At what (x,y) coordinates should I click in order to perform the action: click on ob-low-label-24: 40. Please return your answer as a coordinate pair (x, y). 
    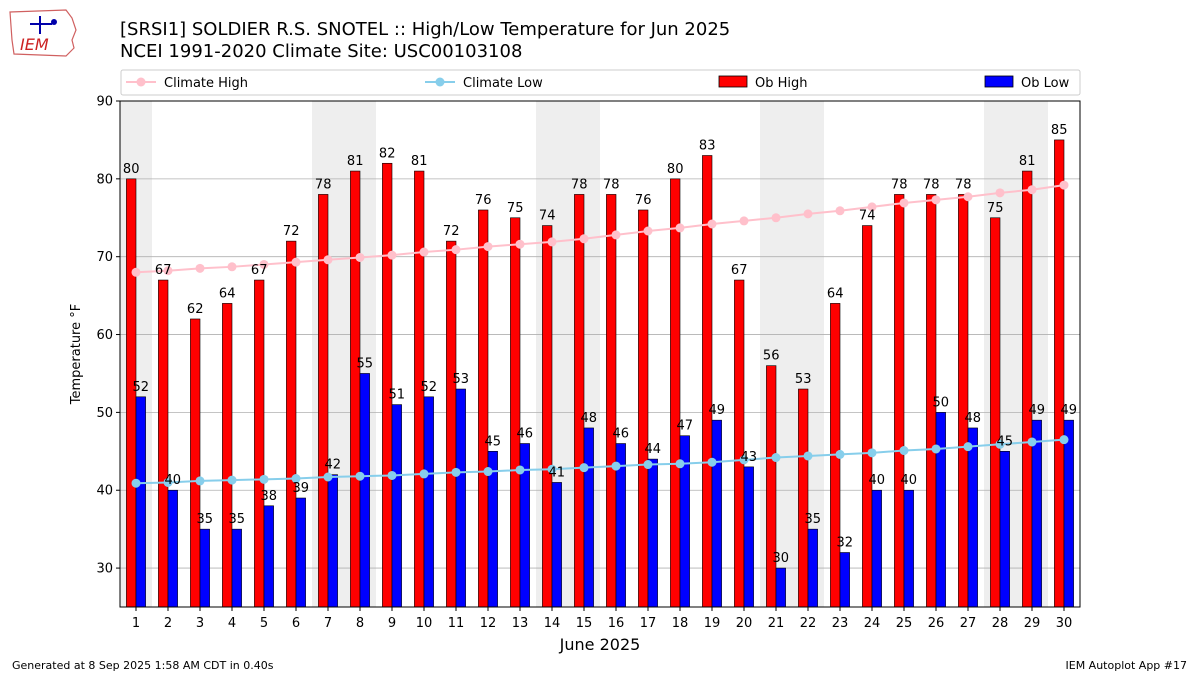
    Looking at the image, I should click on (877, 480).